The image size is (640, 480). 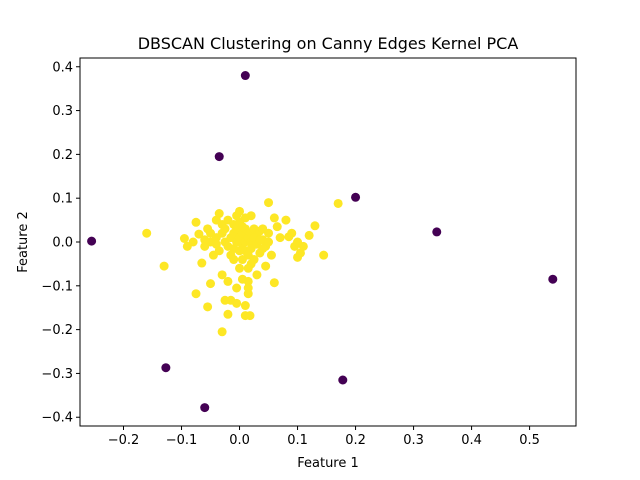 I want to click on x-axis-label: Feature 1, so click(x=328, y=463).